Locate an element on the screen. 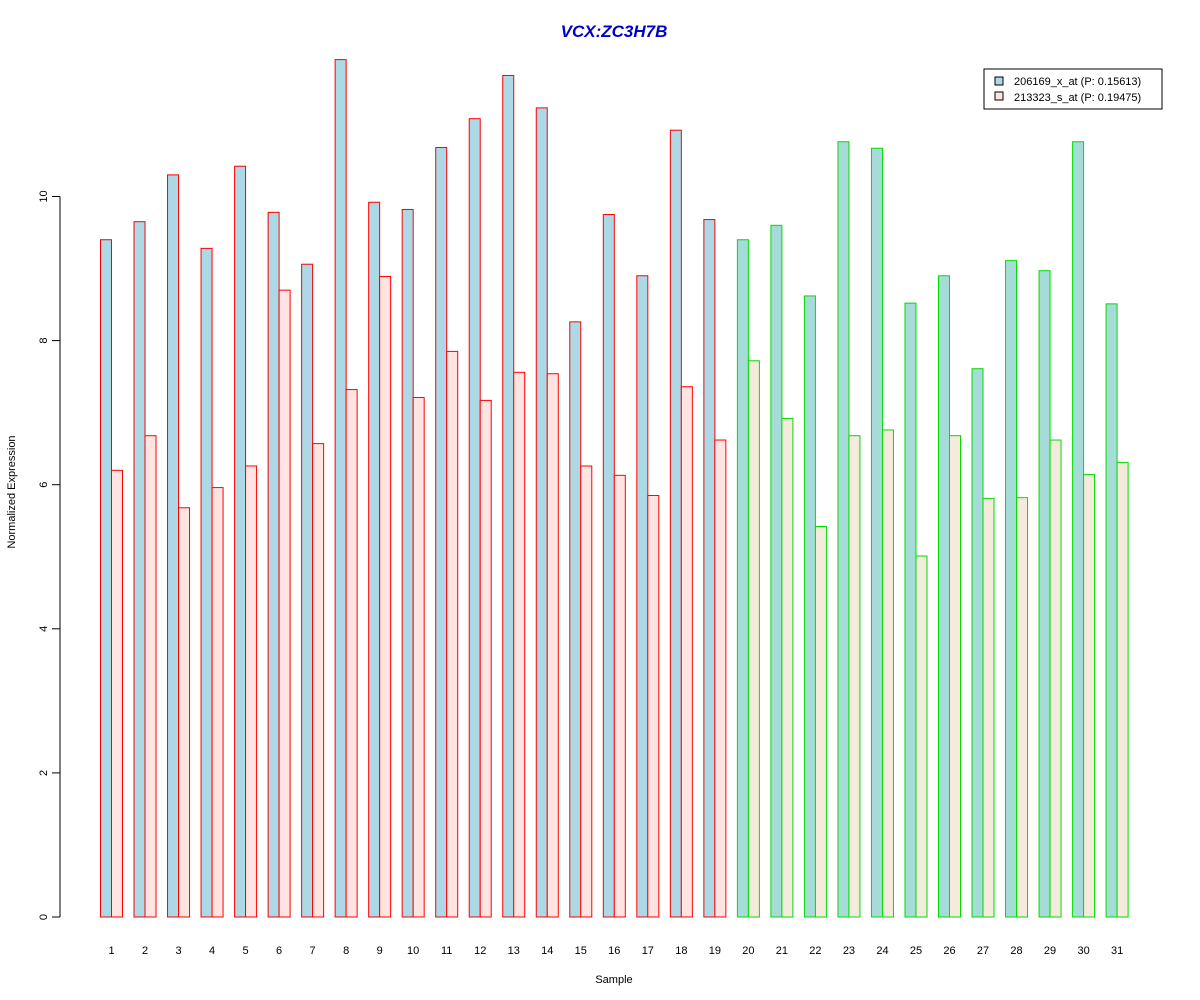 The height and width of the screenshot is (1000, 1200). x-tick-label: 10 is located at coordinates (413, 951).